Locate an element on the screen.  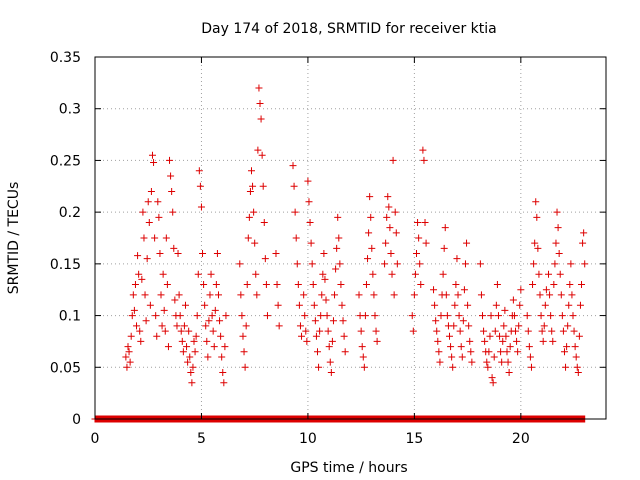
x-tick-label: 0 is located at coordinates (95, 439).